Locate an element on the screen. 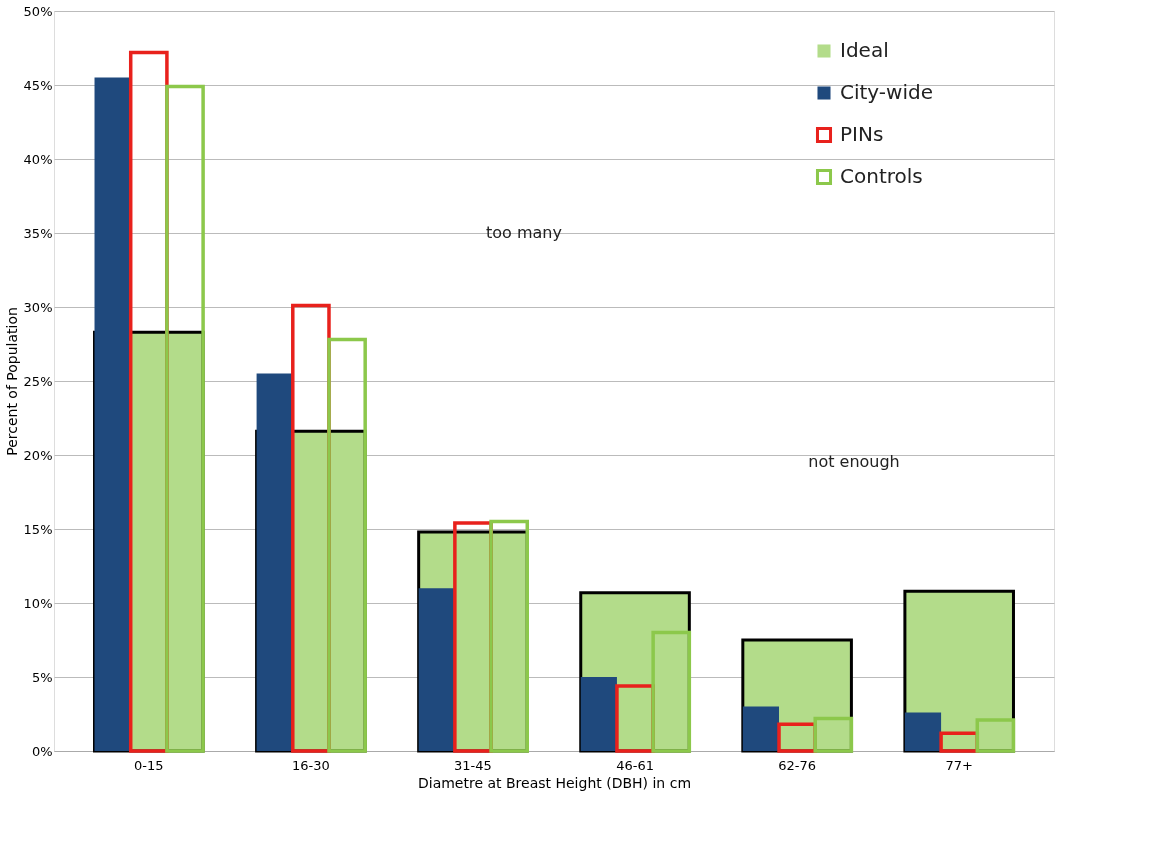  y-tick-label: 5% is located at coordinates (42, 677).